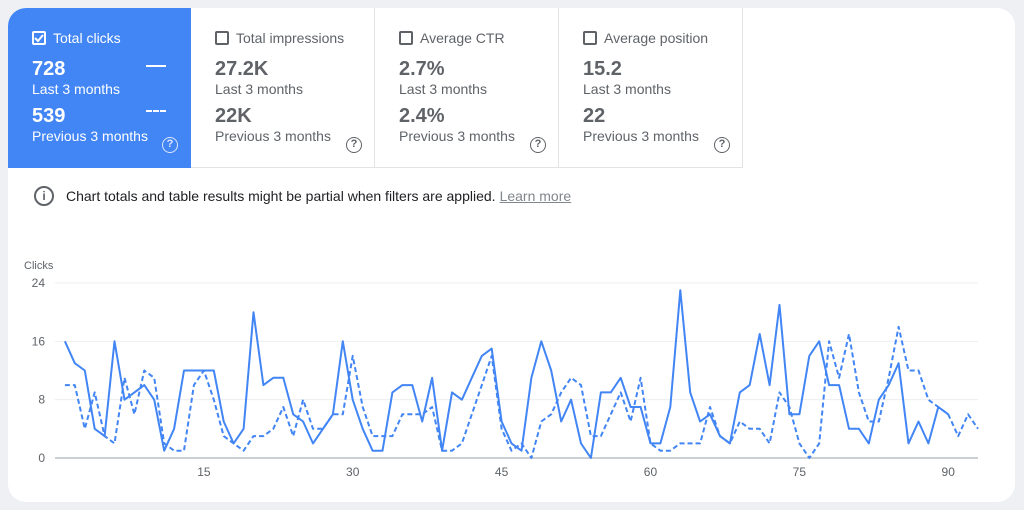  I want to click on metric-value: 15.2, so click(602, 69).